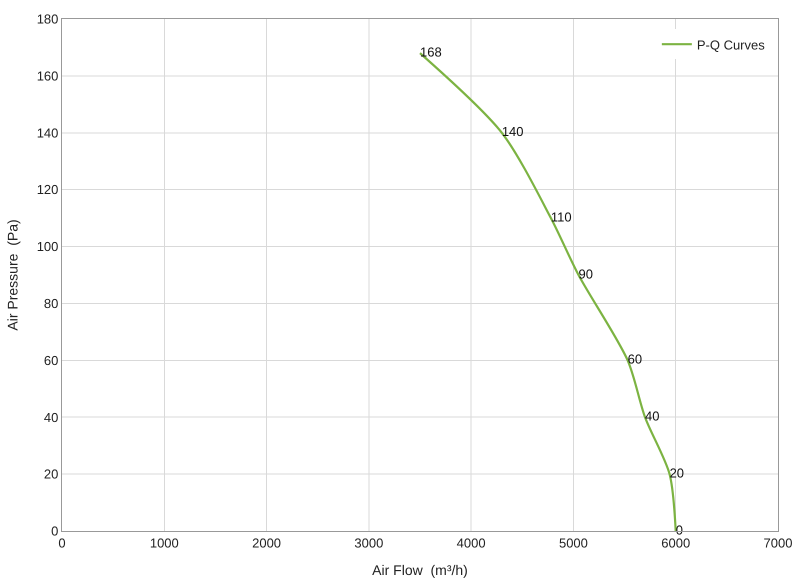  Describe the element at coordinates (47, 19) in the screenshot. I see `y-tick-label: 180` at that location.